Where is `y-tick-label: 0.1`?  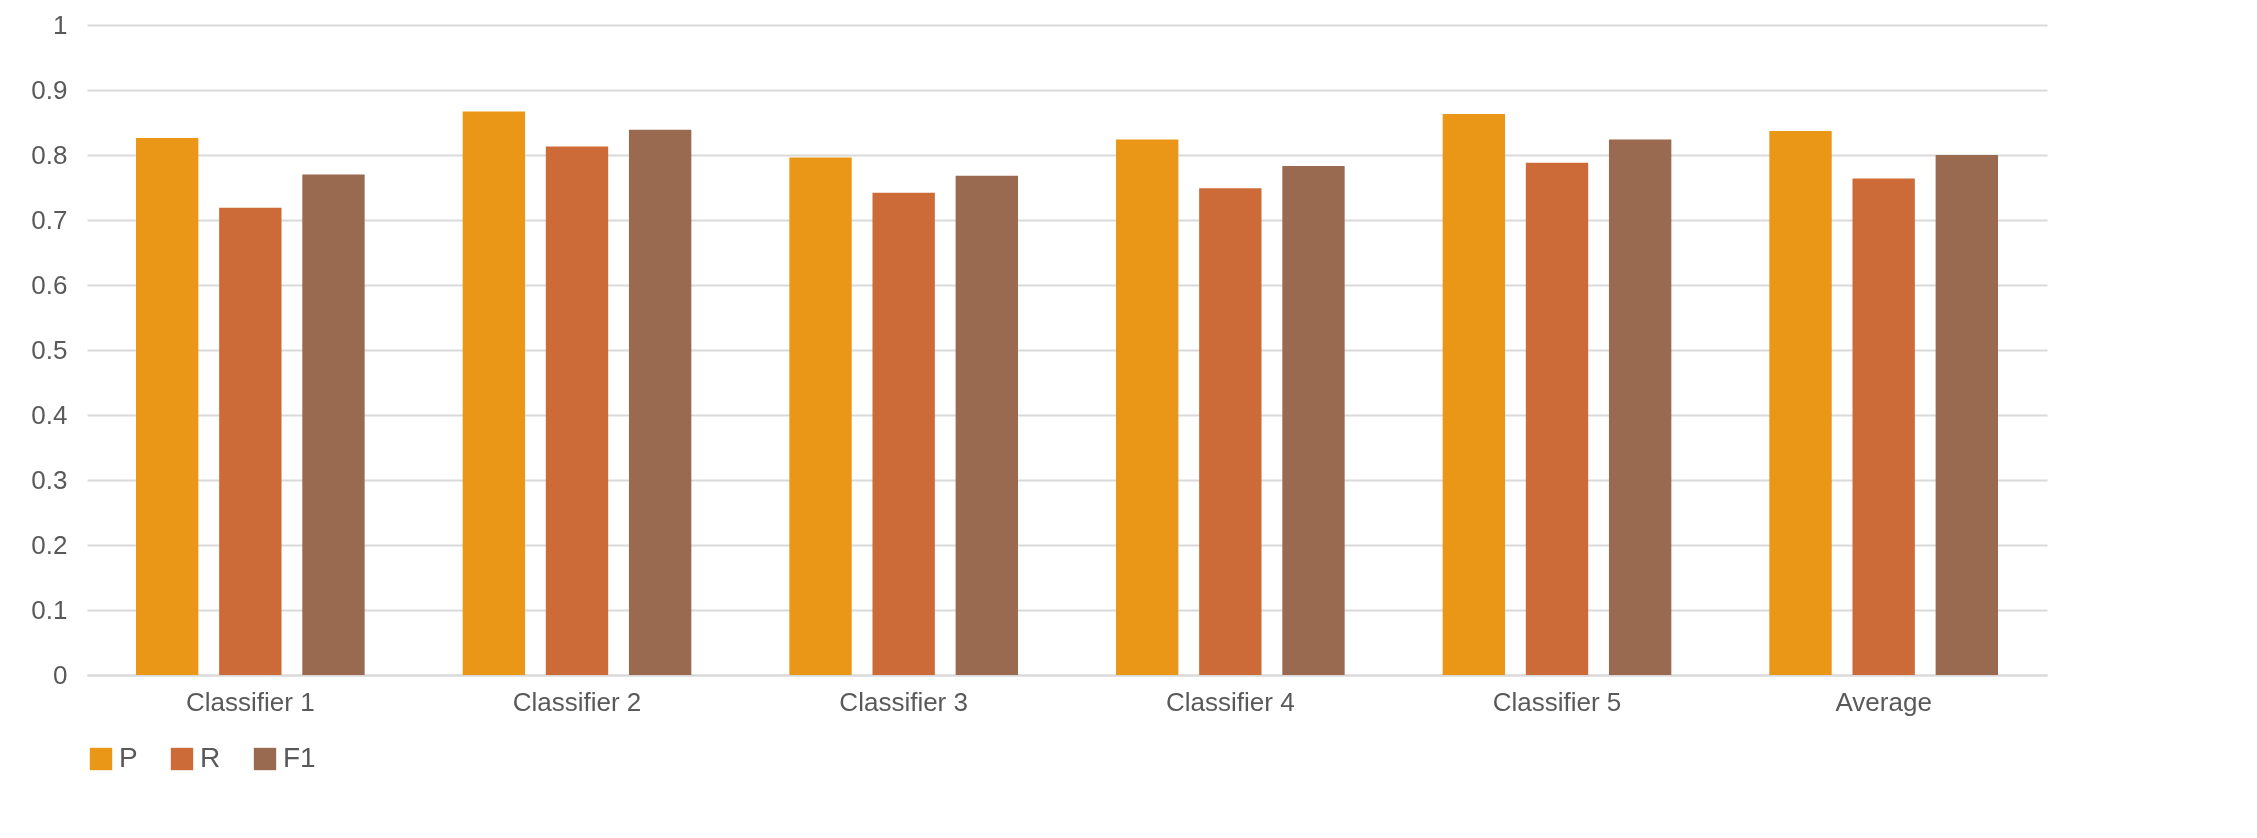
y-tick-label: 0.1 is located at coordinates (49, 609).